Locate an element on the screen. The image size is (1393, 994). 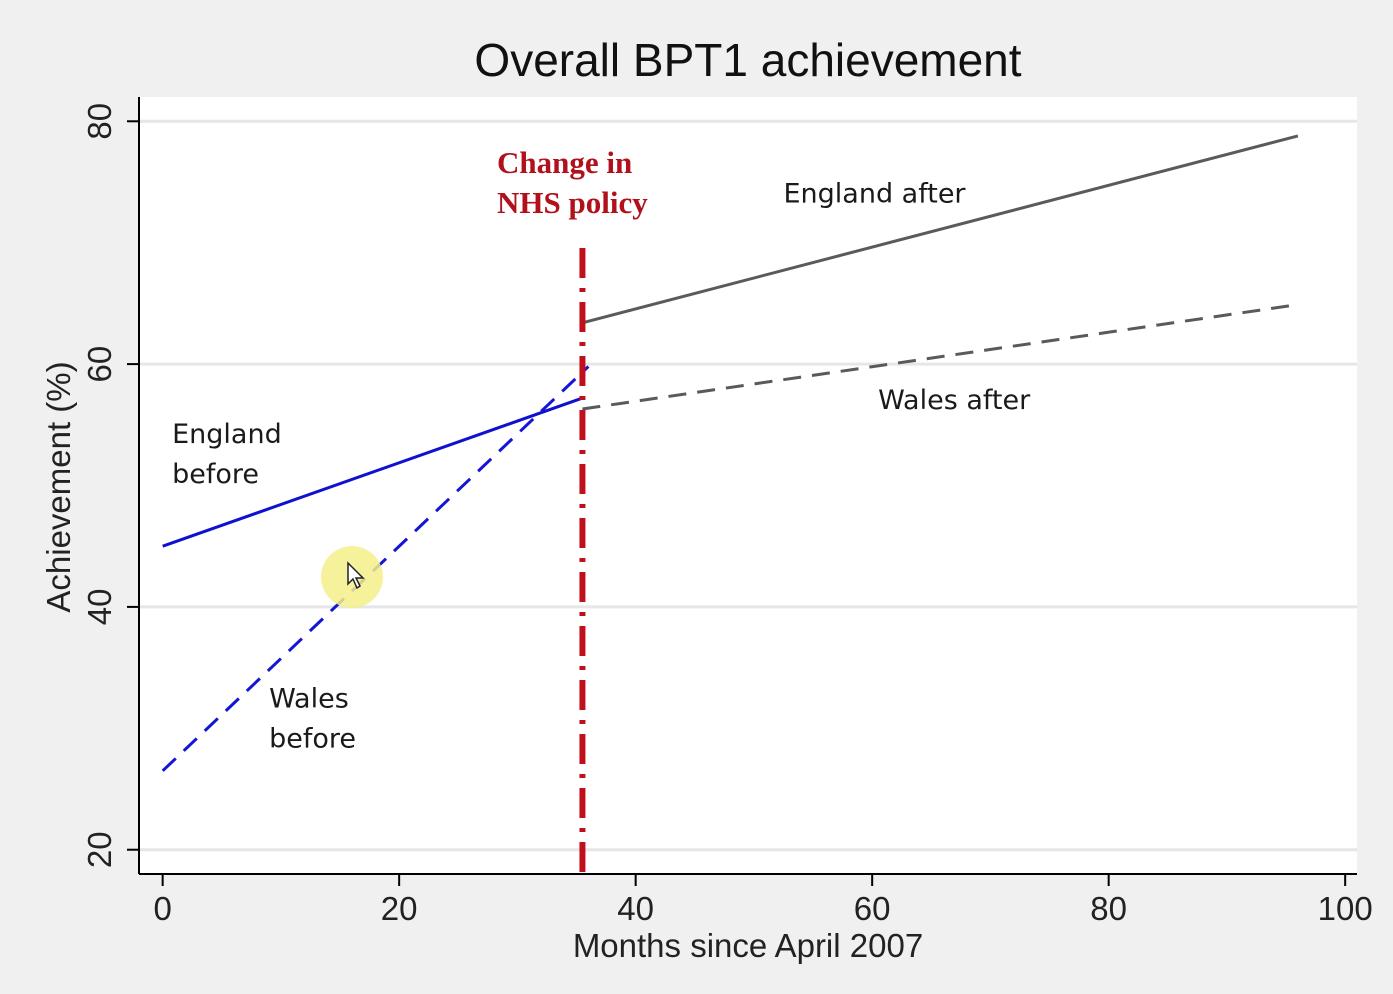
x-tick-label-20: 20 is located at coordinates (399, 908).